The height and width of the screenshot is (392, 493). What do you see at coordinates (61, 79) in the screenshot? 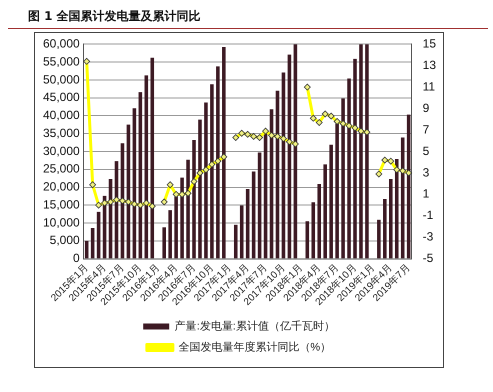
I see `y-tick-label: 50,000` at bounding box center [61, 79].